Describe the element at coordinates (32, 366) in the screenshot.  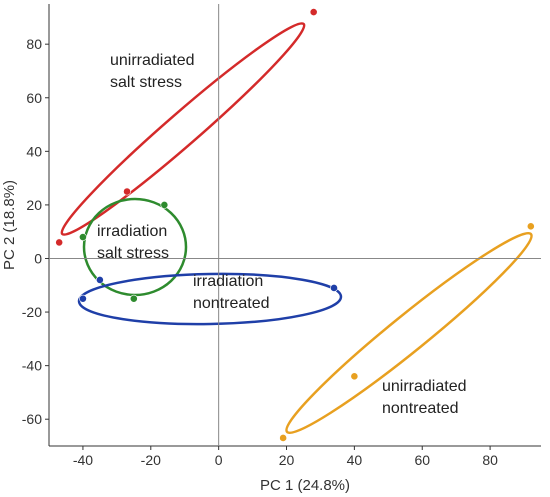
I see `y-tick-label: -40` at that location.